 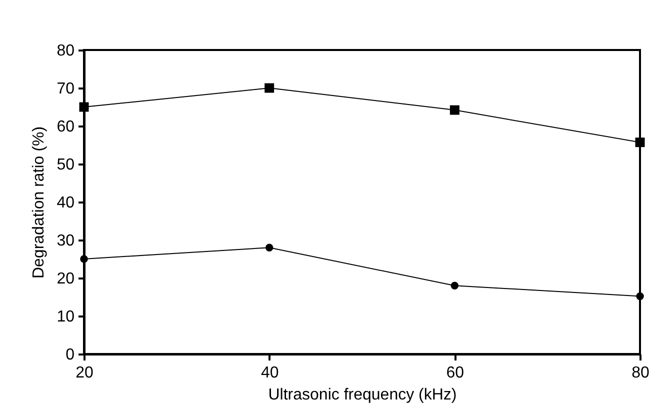 What do you see at coordinates (65, 241) in the screenshot?
I see `y-tick-label: 30` at bounding box center [65, 241].